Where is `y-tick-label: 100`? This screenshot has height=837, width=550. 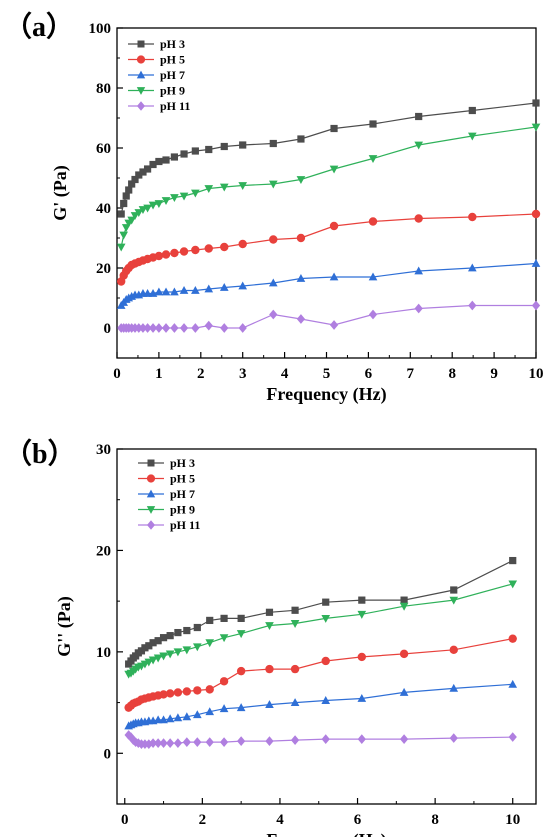
y-tick-label: 100 is located at coordinates (100, 29).